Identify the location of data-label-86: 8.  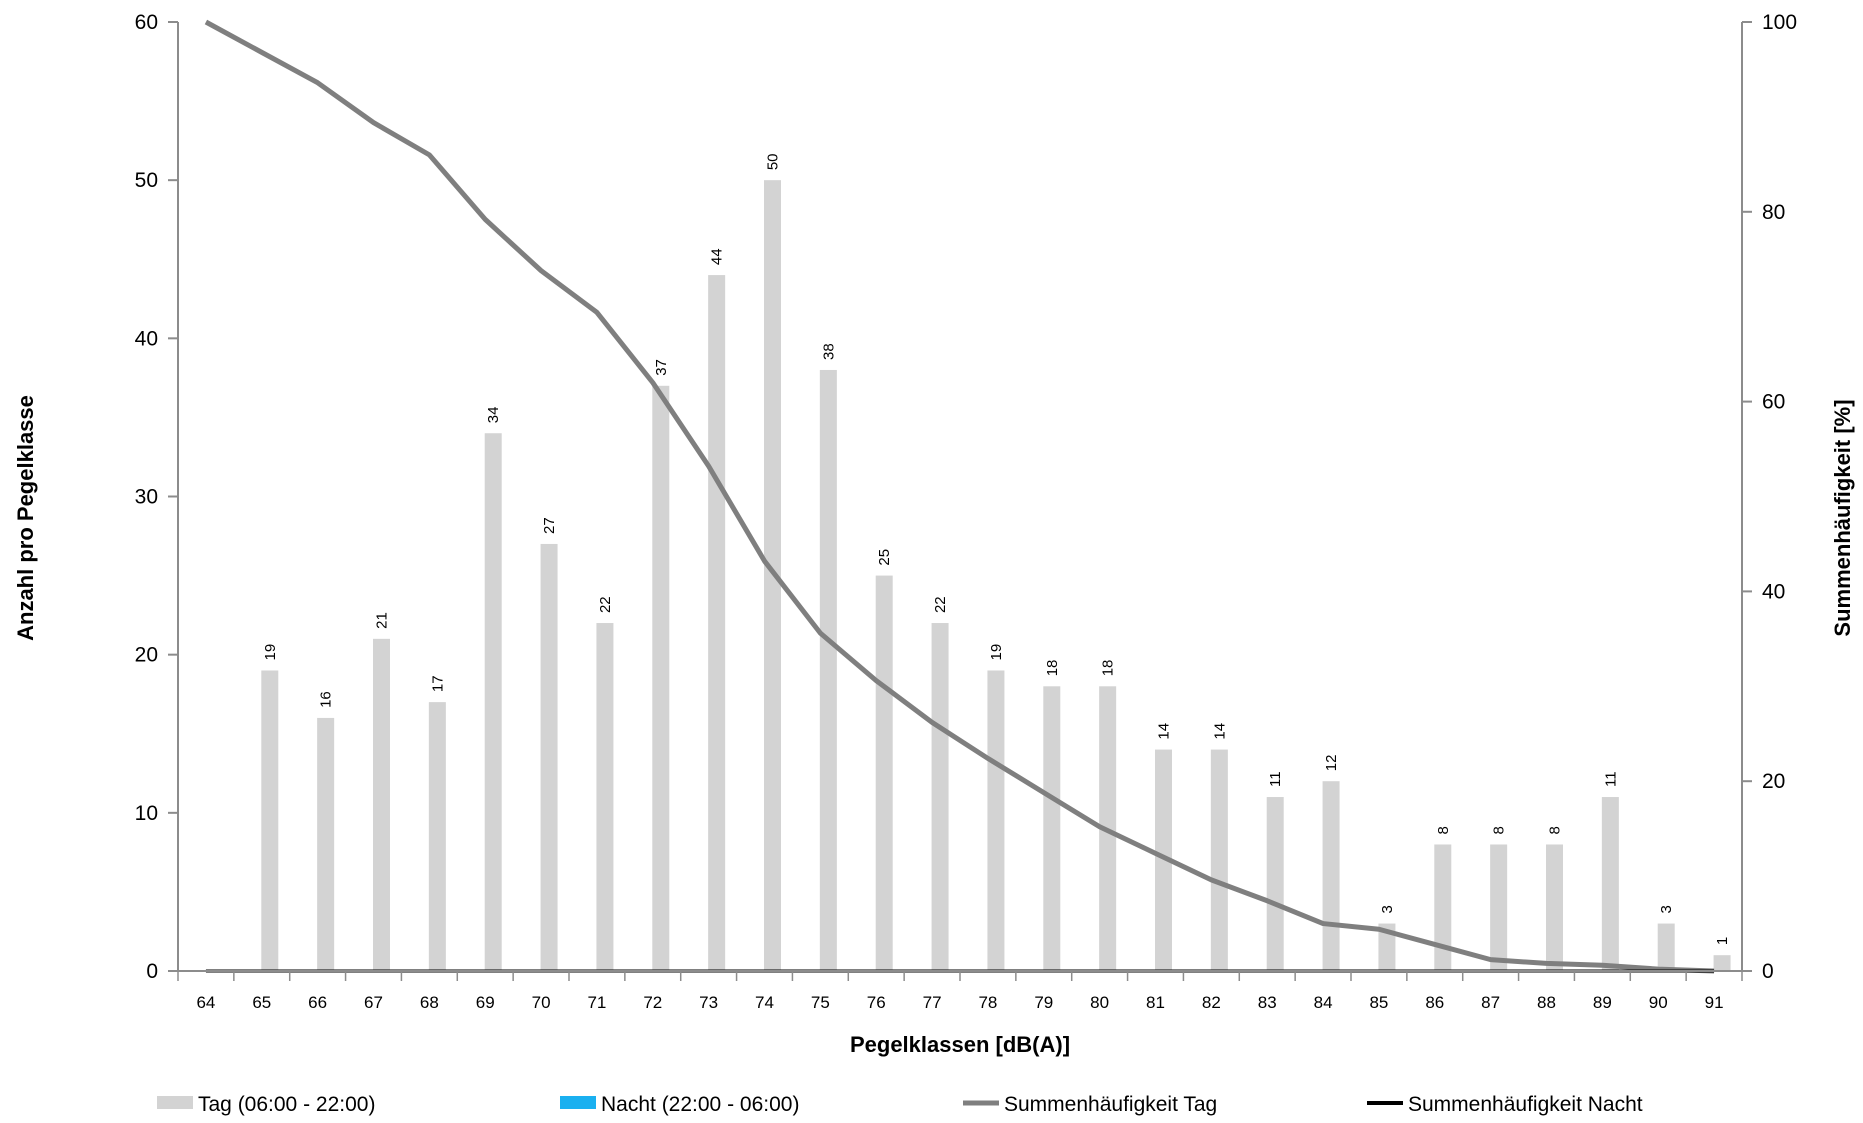
(1443, 830).